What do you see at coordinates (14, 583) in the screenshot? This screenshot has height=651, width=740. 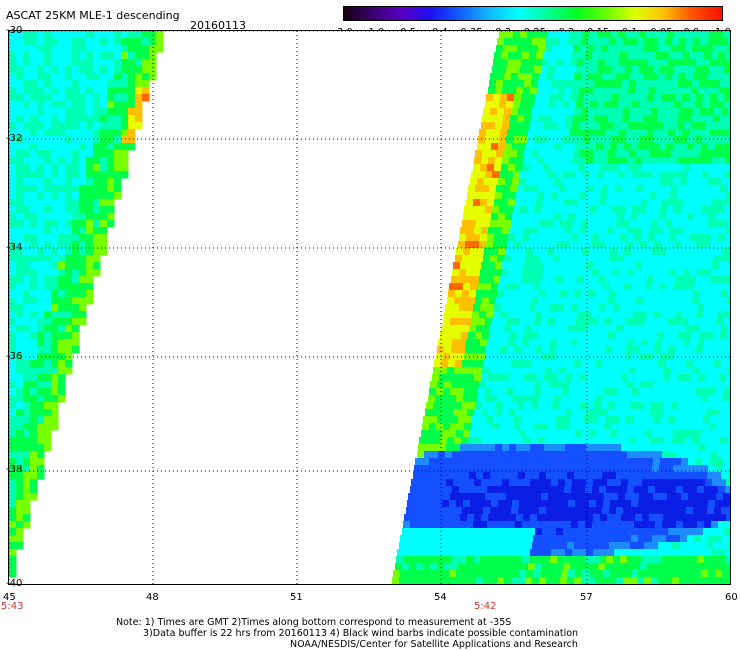 I see `lat-label-40: -40` at bounding box center [14, 583].